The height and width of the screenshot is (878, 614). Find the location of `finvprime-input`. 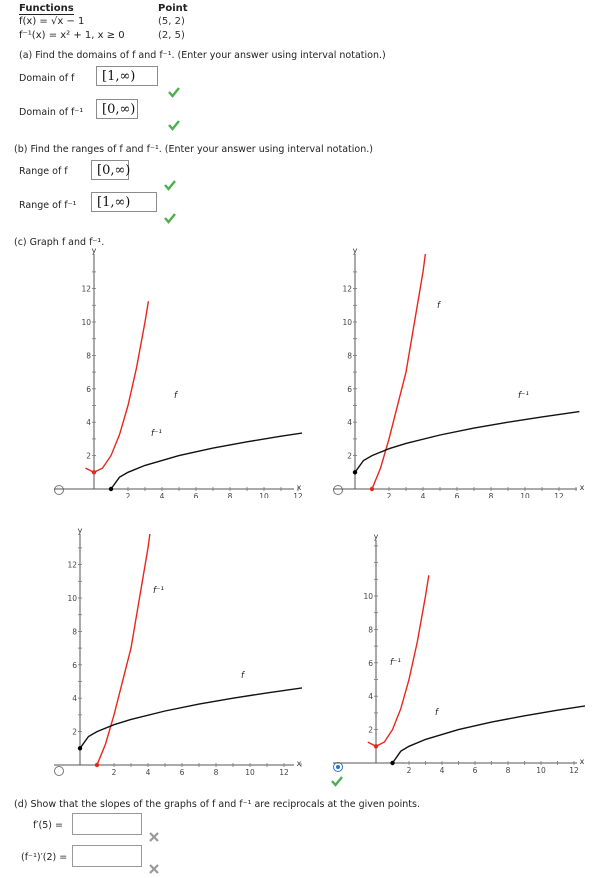

finvprime-input is located at coordinates (107, 856).